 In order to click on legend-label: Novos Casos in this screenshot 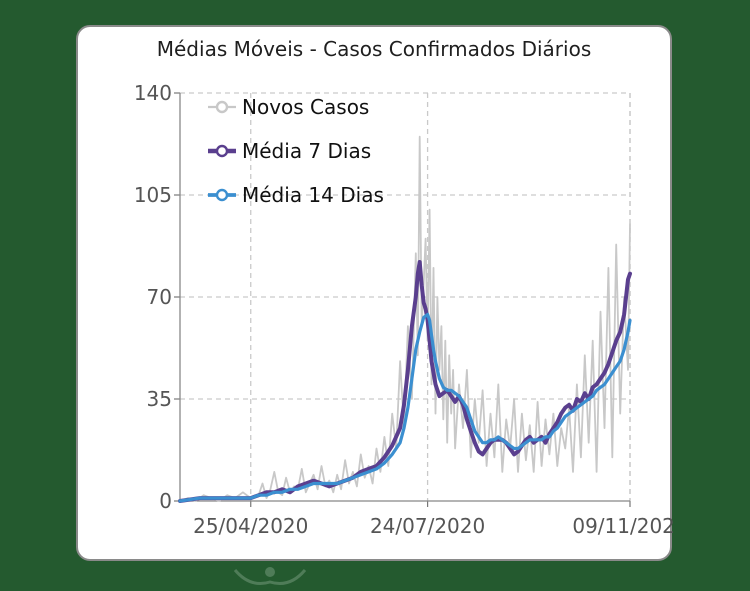, I will do `click(305, 107)`.